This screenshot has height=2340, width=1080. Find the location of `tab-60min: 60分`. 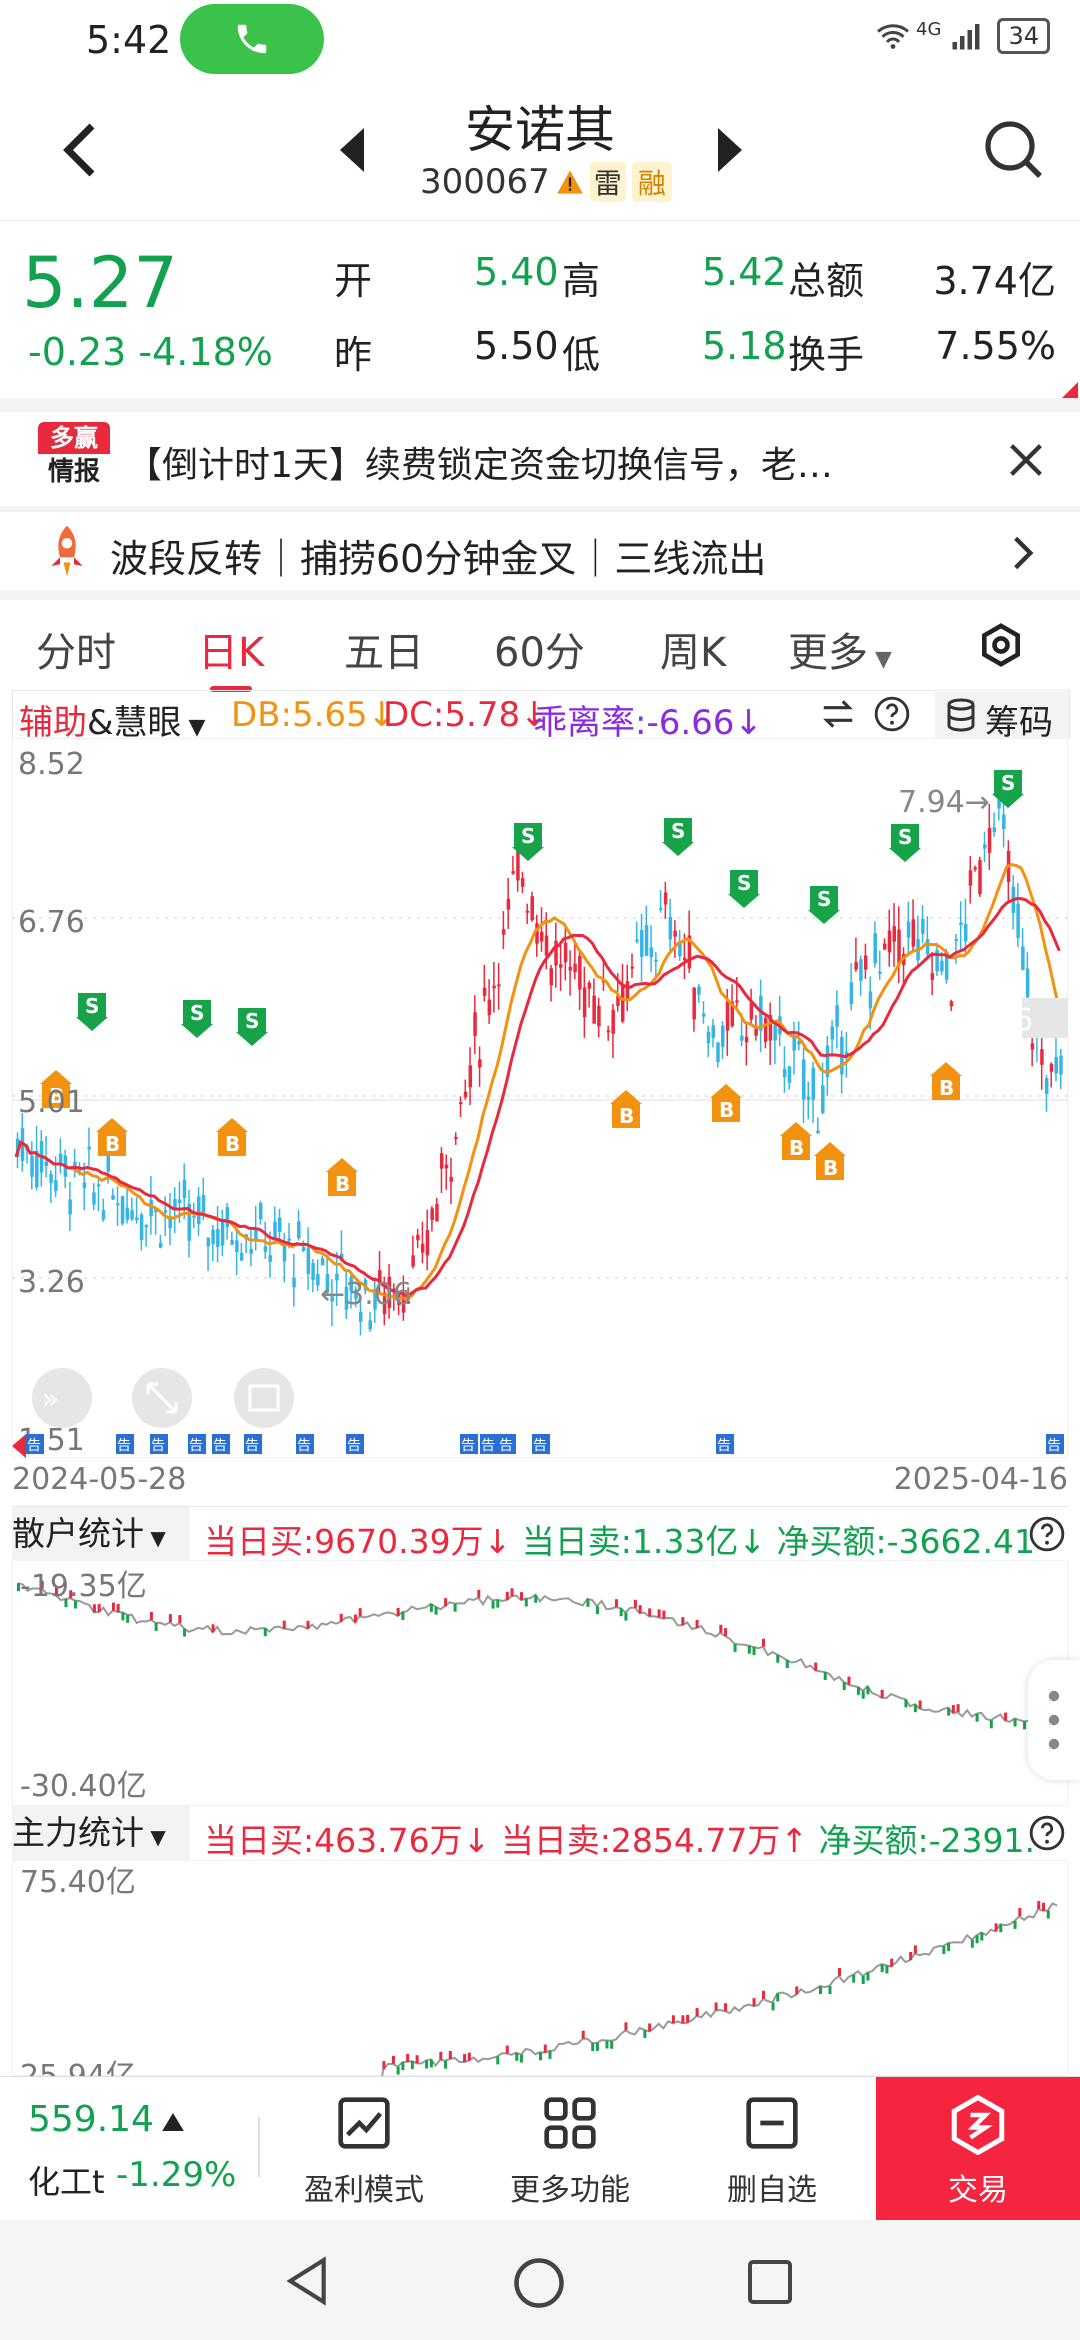

tab-60min: 60分 is located at coordinates (539, 653).